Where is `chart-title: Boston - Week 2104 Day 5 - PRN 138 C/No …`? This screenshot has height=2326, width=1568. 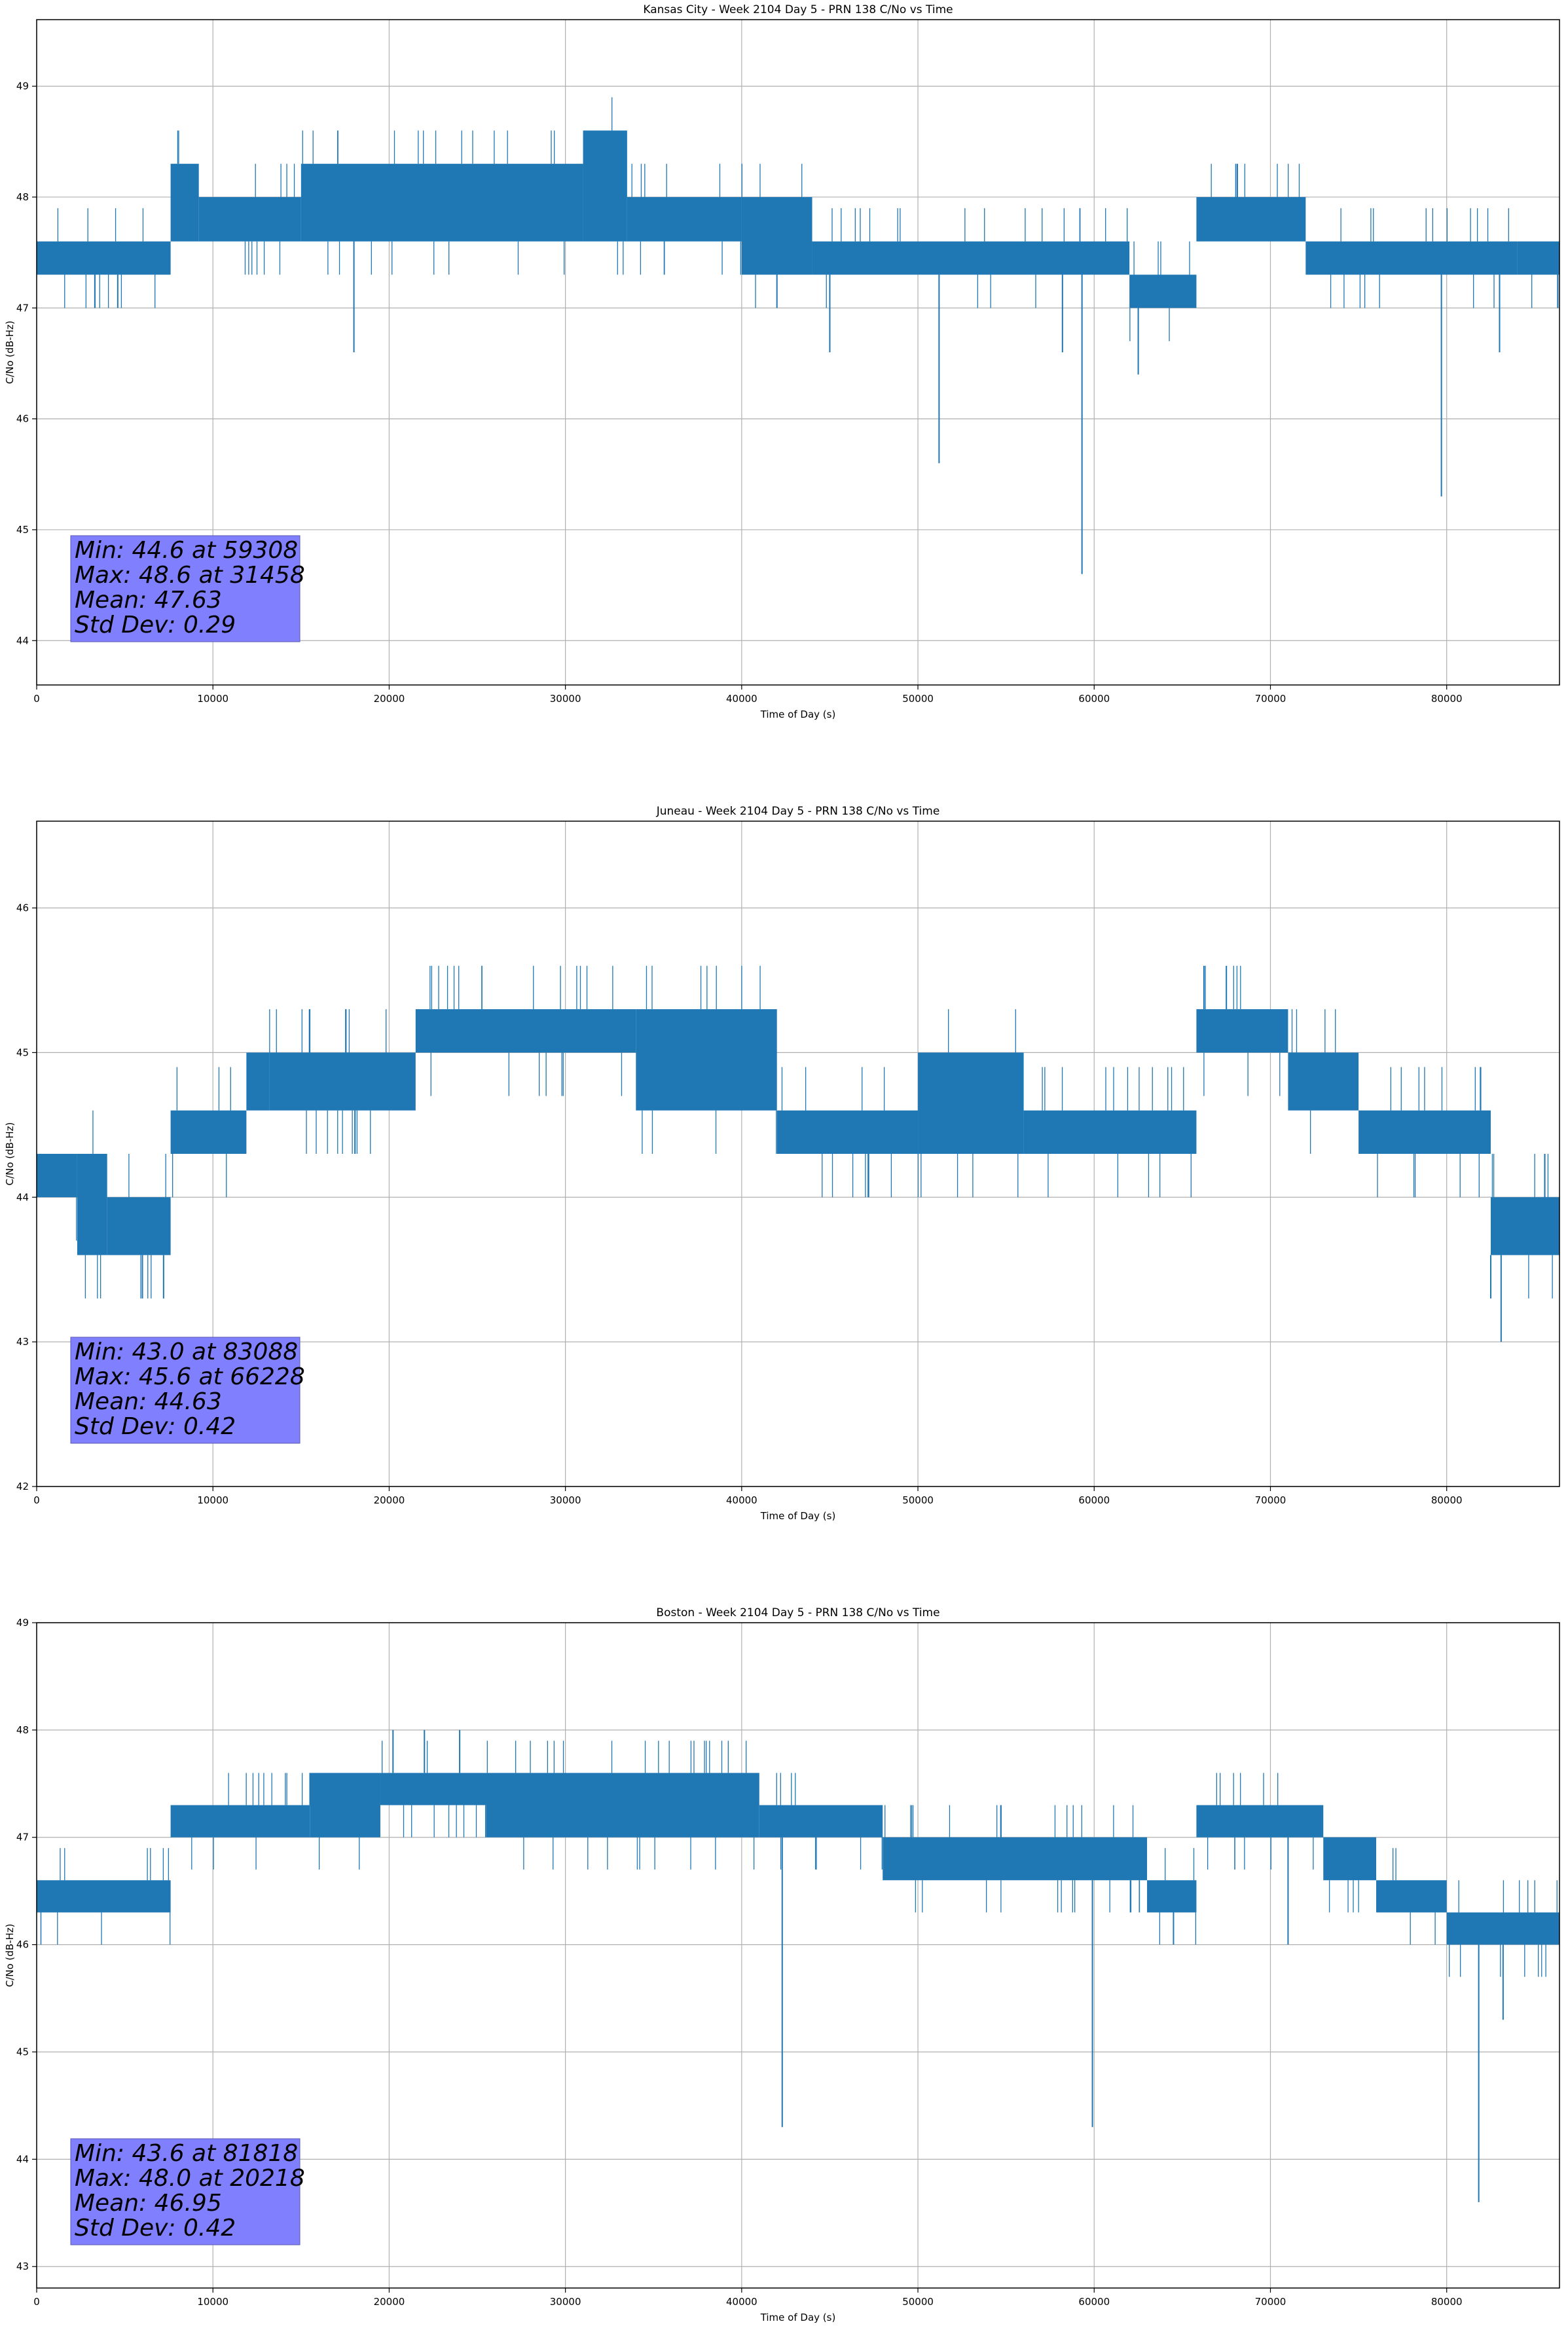
chart-title: Boston - Week 2104 Day 5 - PRN 138 C/No … is located at coordinates (797, 1612).